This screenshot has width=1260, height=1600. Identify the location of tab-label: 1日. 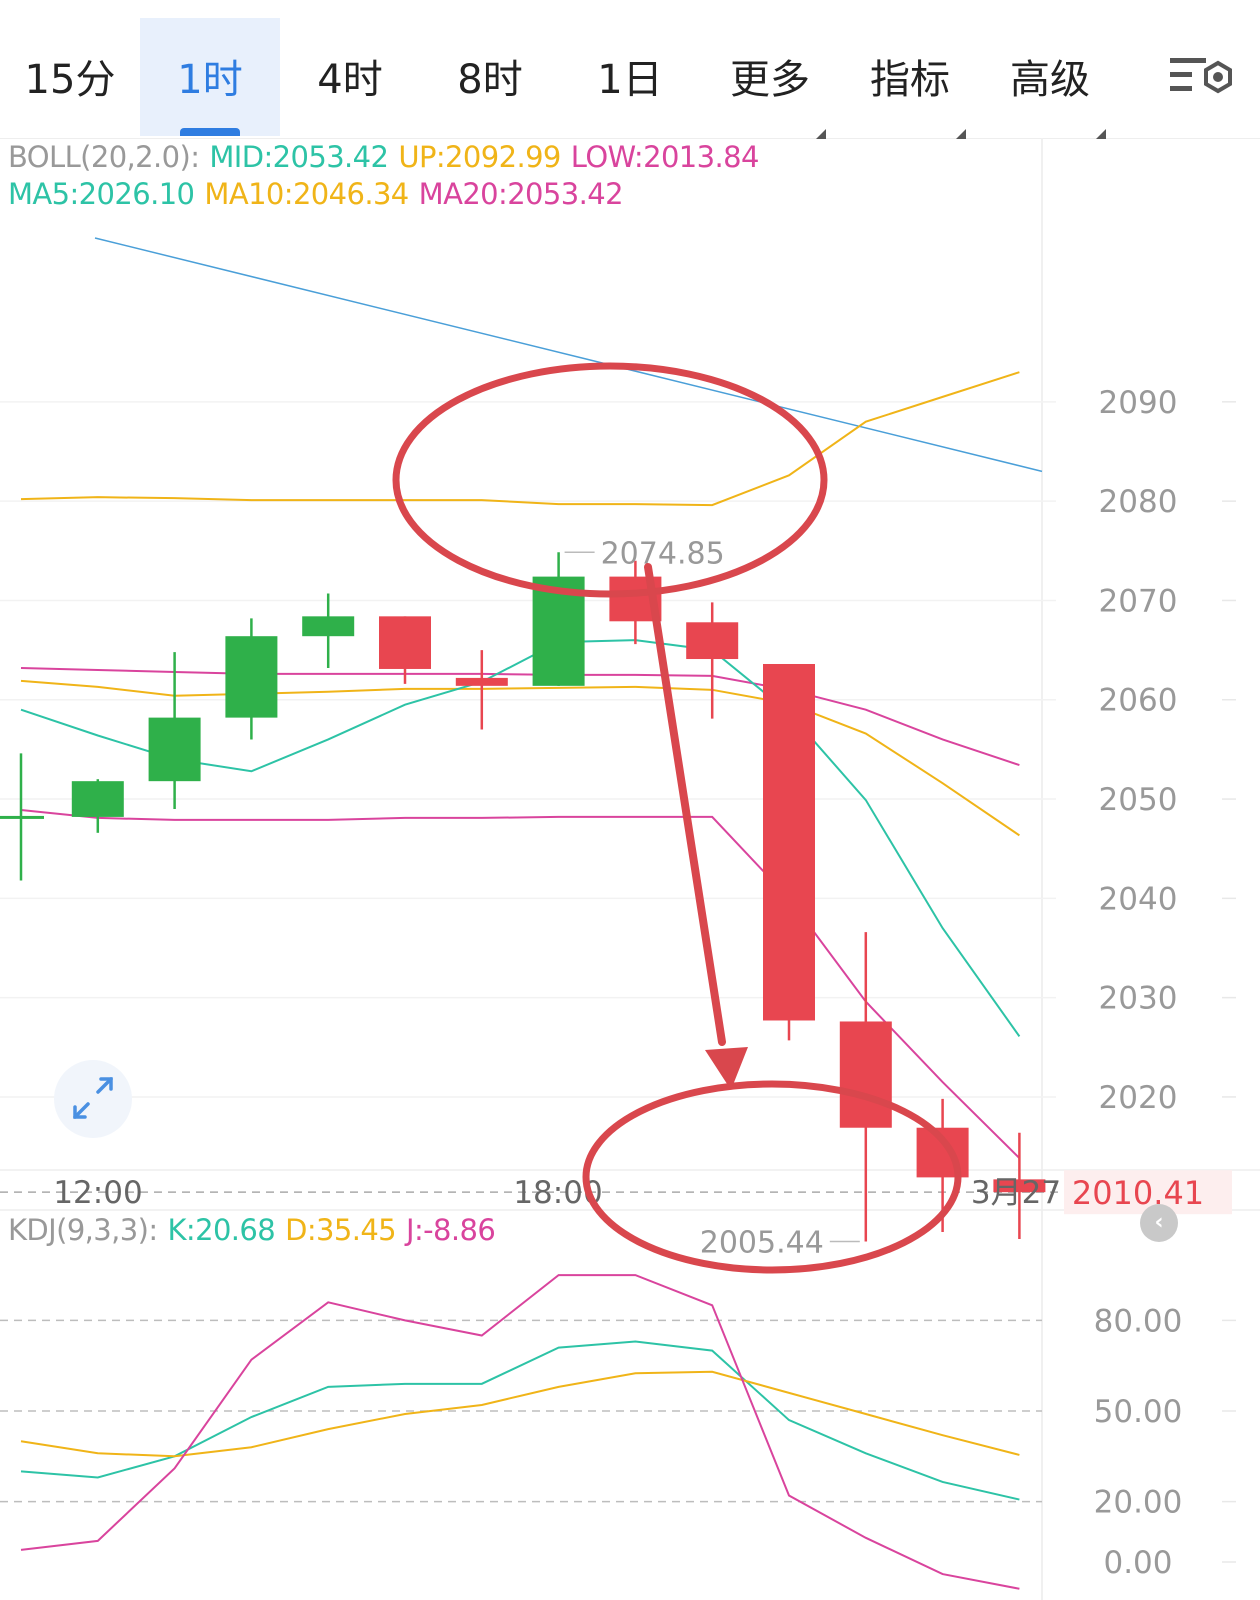
(630, 80).